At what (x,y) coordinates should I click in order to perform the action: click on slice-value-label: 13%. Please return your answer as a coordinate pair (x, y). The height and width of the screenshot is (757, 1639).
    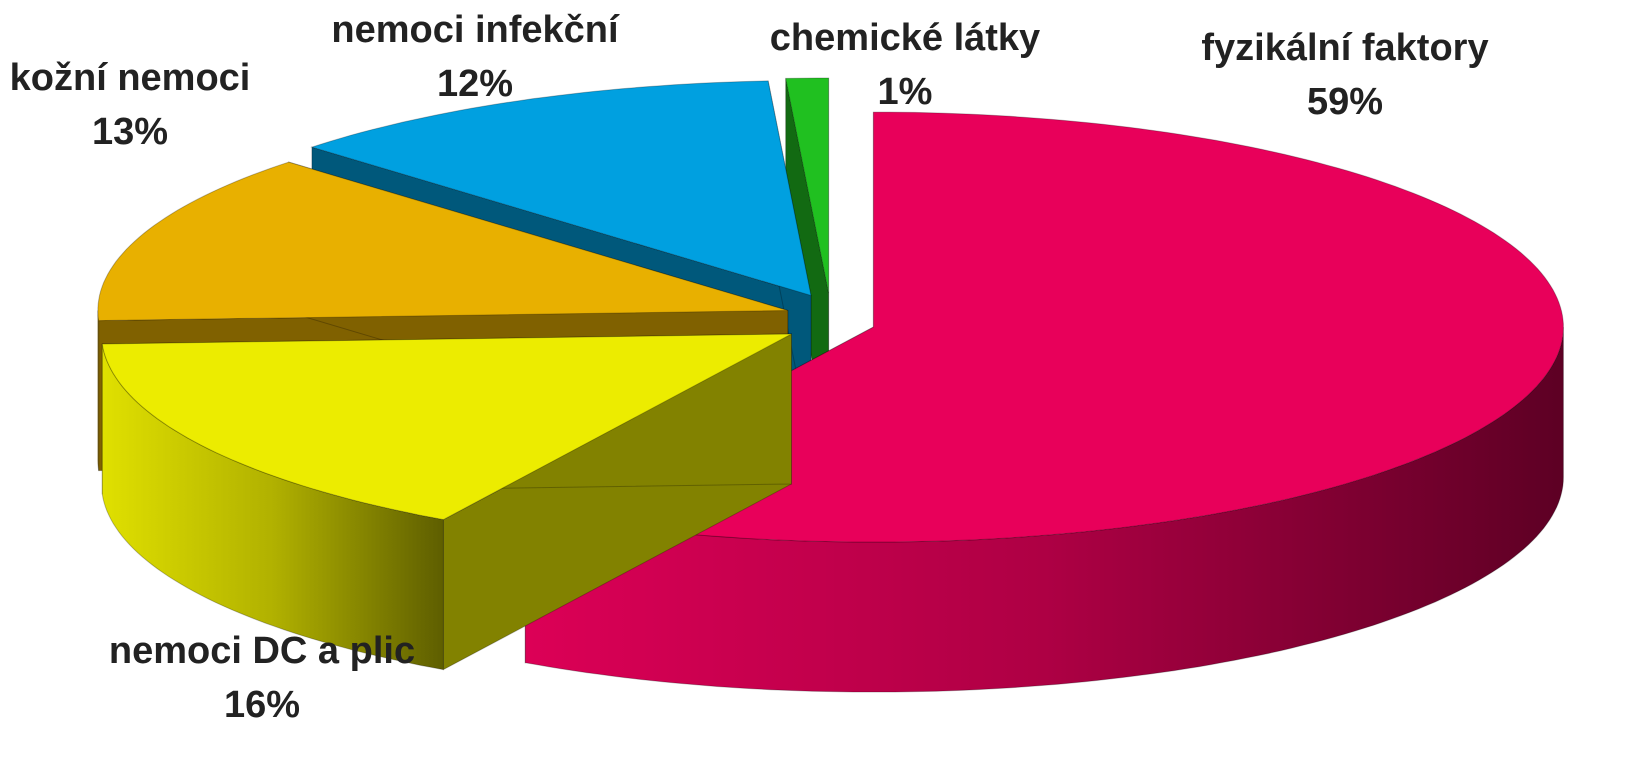
    Looking at the image, I should click on (130, 132).